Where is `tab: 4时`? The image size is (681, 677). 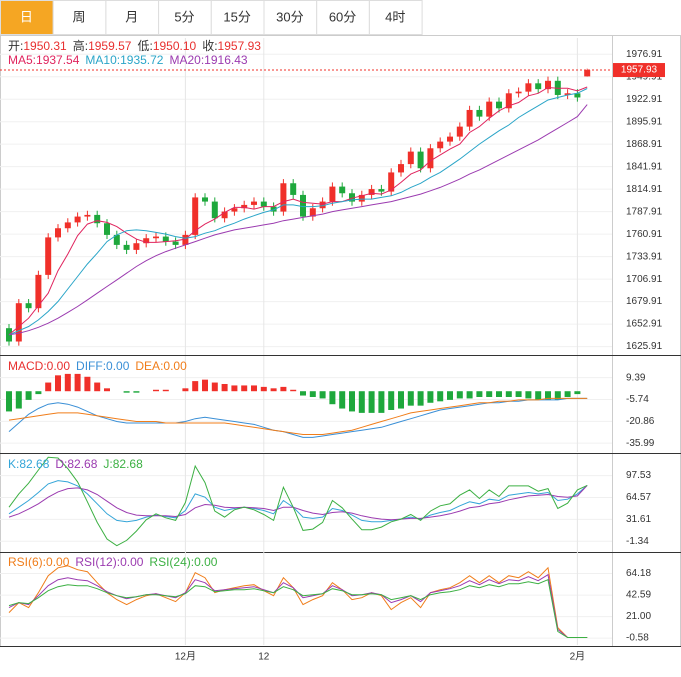
tab: 4时 is located at coordinates (395, 17).